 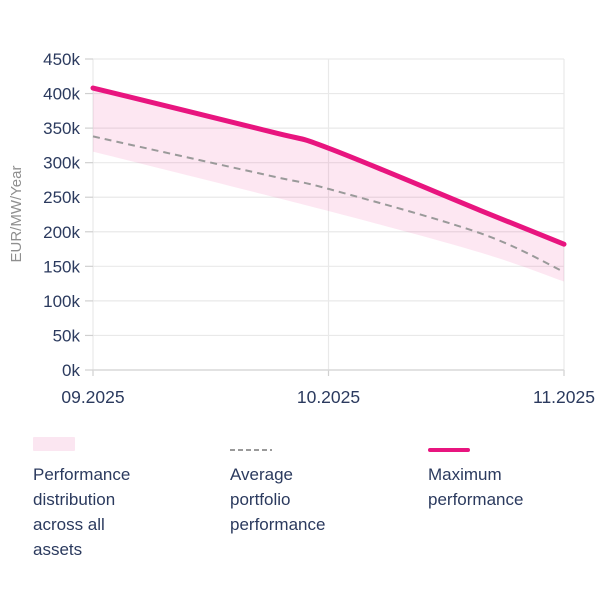 I want to click on legend-label-line: Maximum, so click(x=465, y=474).